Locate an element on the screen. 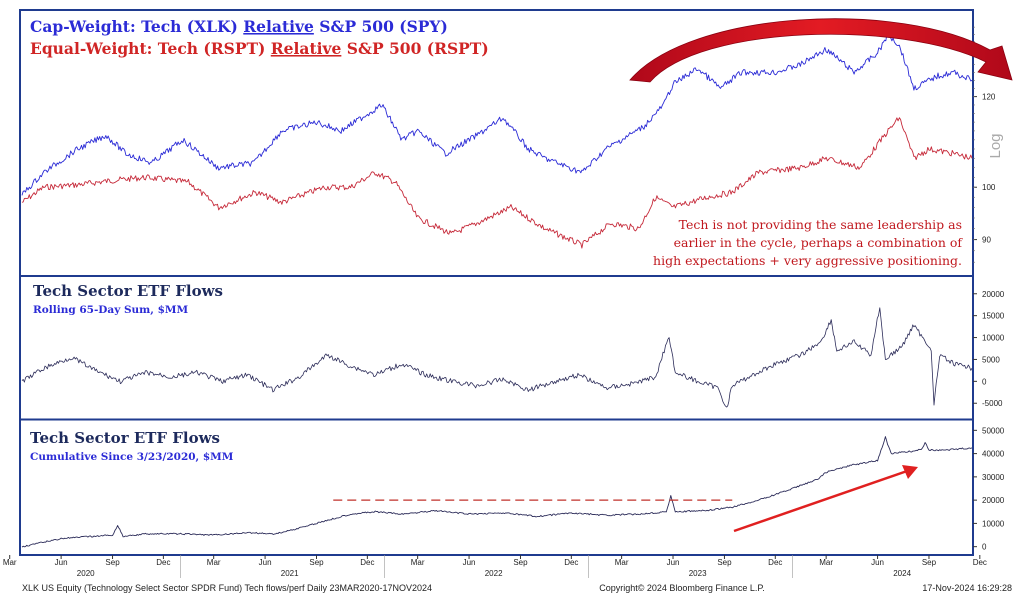 This screenshot has width=1023, height=599. year-label: 2023 is located at coordinates (698, 573).